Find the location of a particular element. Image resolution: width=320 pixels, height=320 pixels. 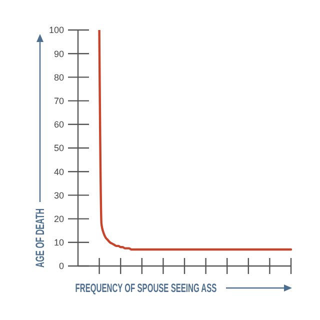

y-tick-label: 0 is located at coordinates (61, 266).